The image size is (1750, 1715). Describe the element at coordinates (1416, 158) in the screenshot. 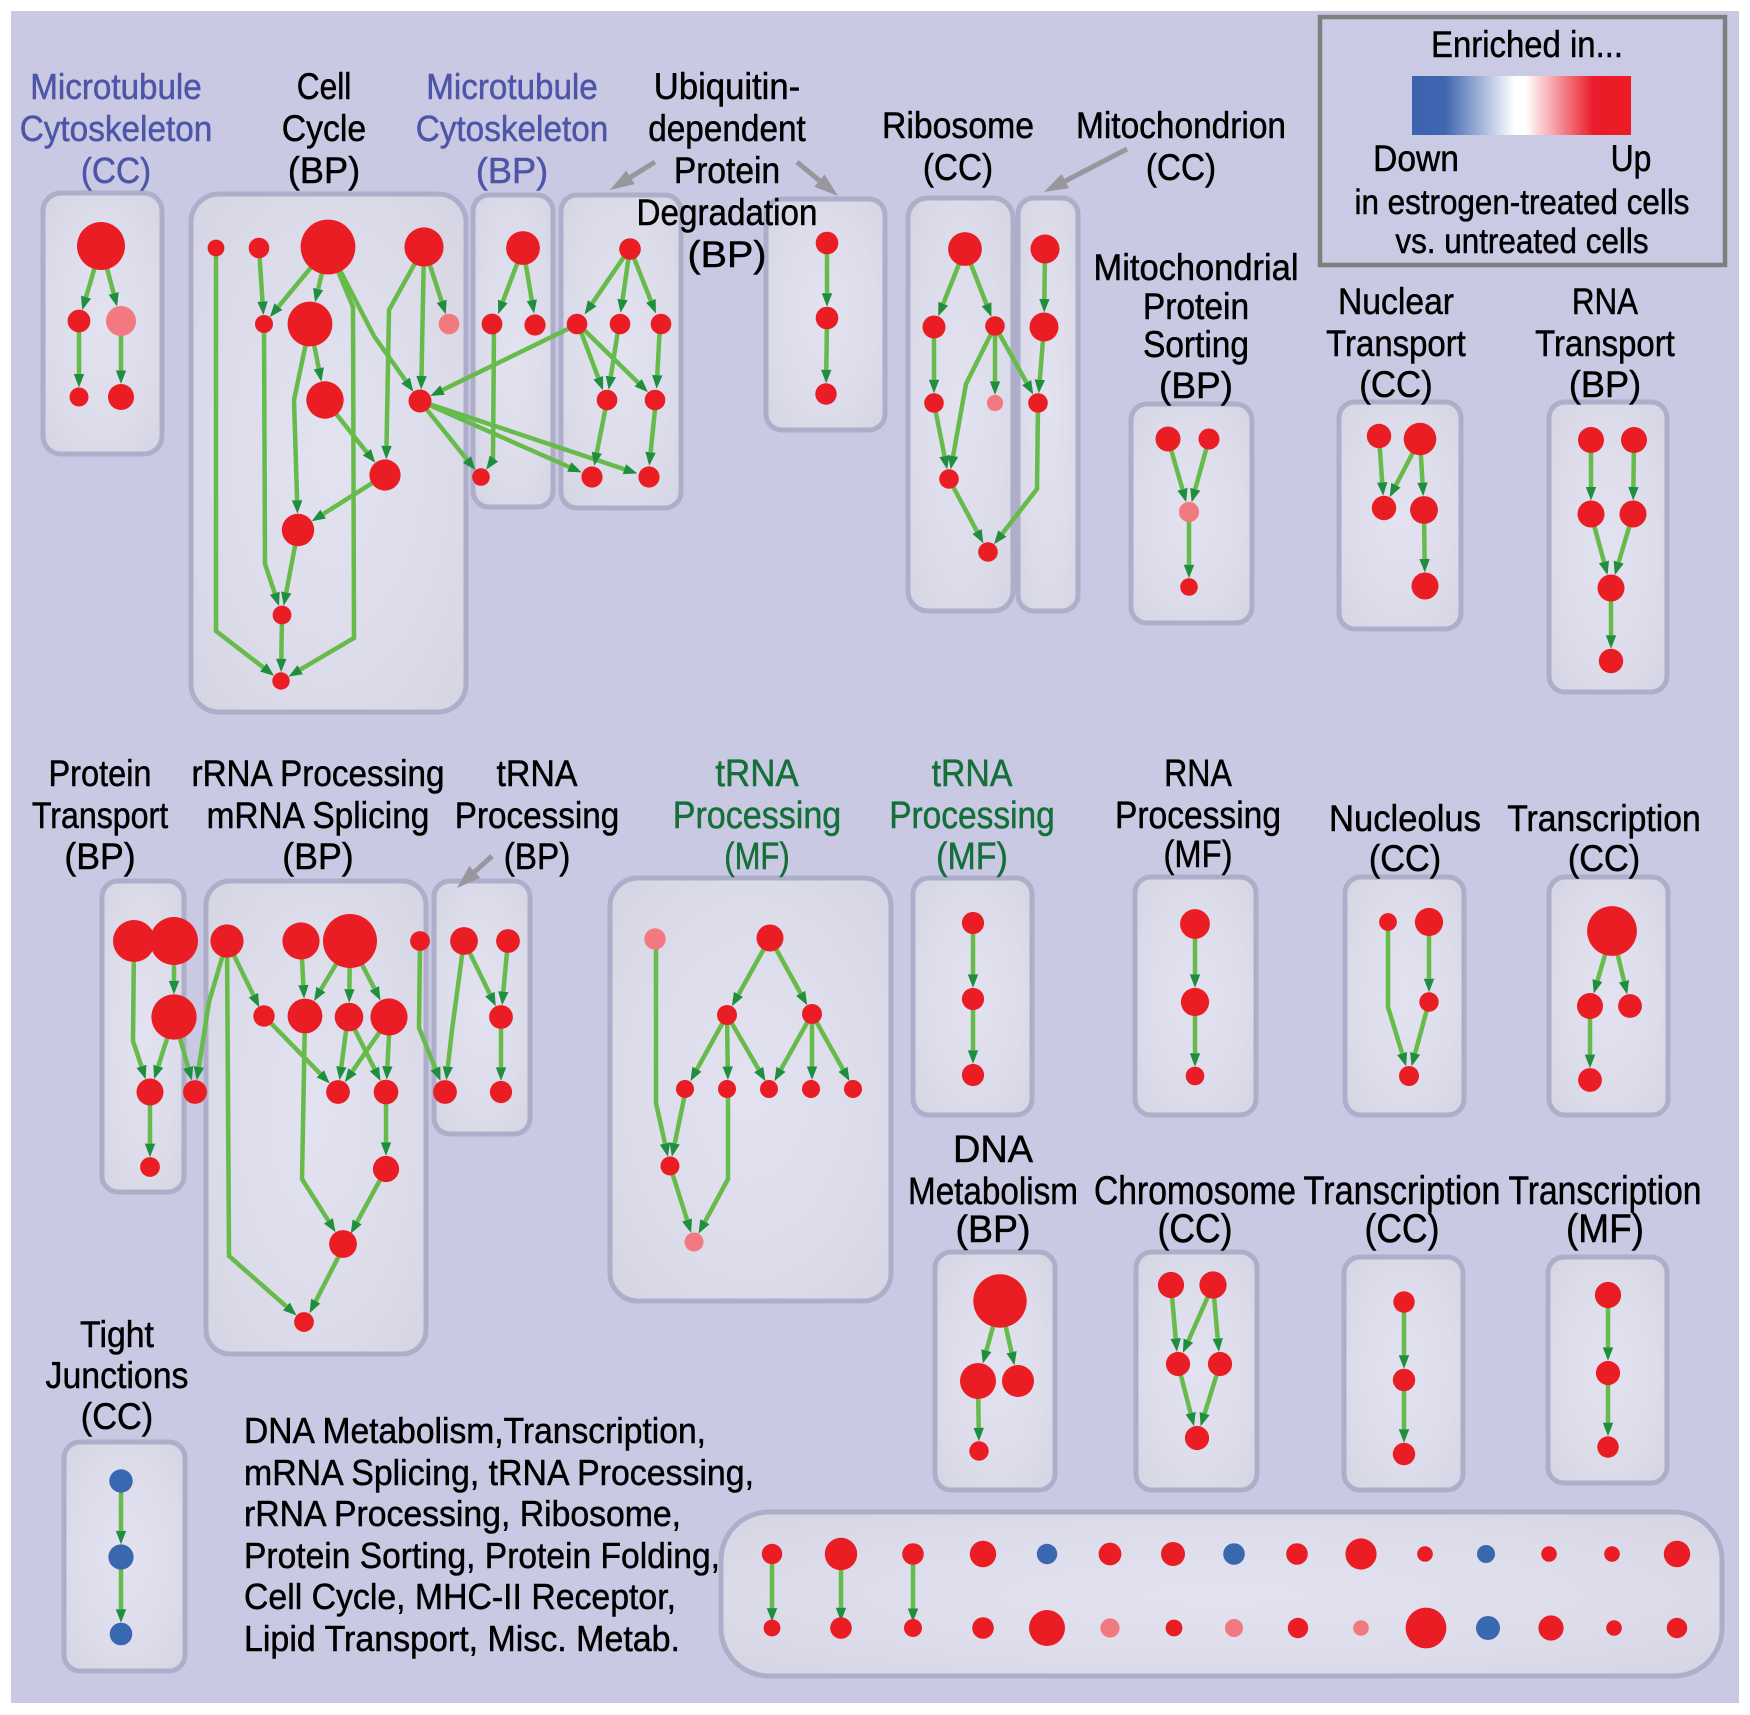

I see `svg-text: Down` at that location.